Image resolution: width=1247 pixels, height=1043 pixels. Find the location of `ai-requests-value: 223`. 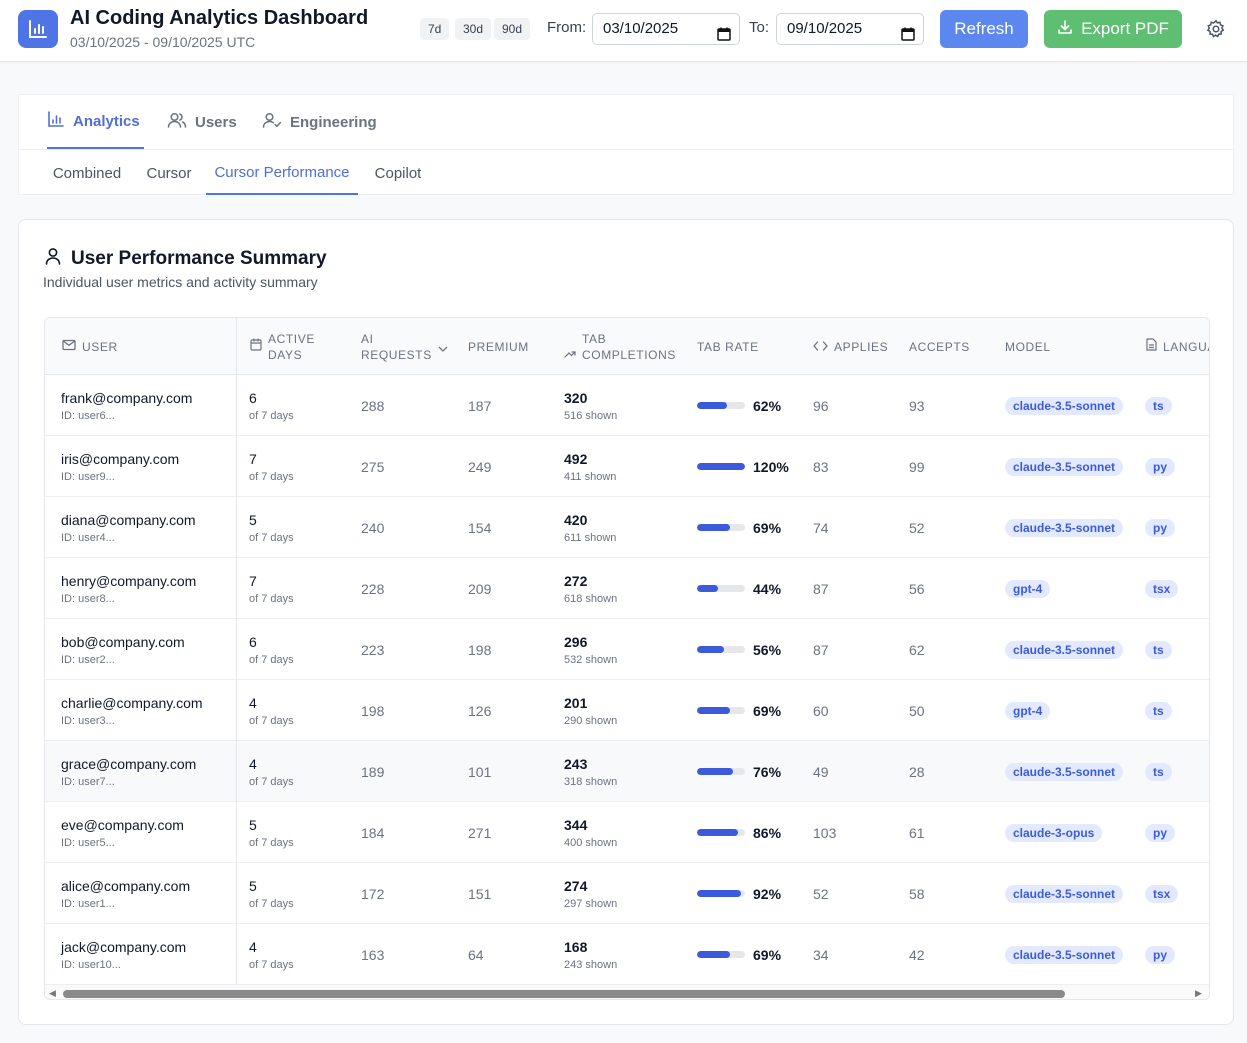

ai-requests-value: 223 is located at coordinates (373, 649).